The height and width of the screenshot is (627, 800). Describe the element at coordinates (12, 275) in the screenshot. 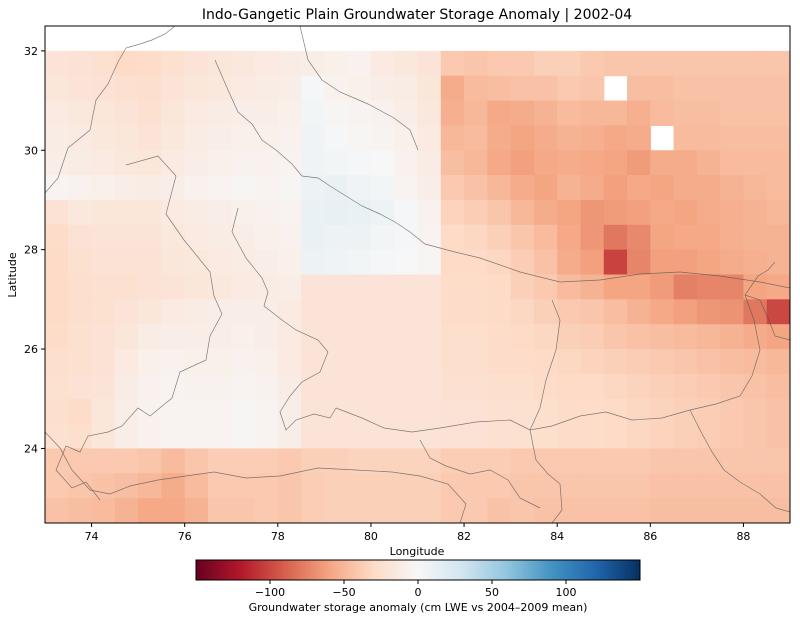

I see `y-axis-label: Latitude` at that location.